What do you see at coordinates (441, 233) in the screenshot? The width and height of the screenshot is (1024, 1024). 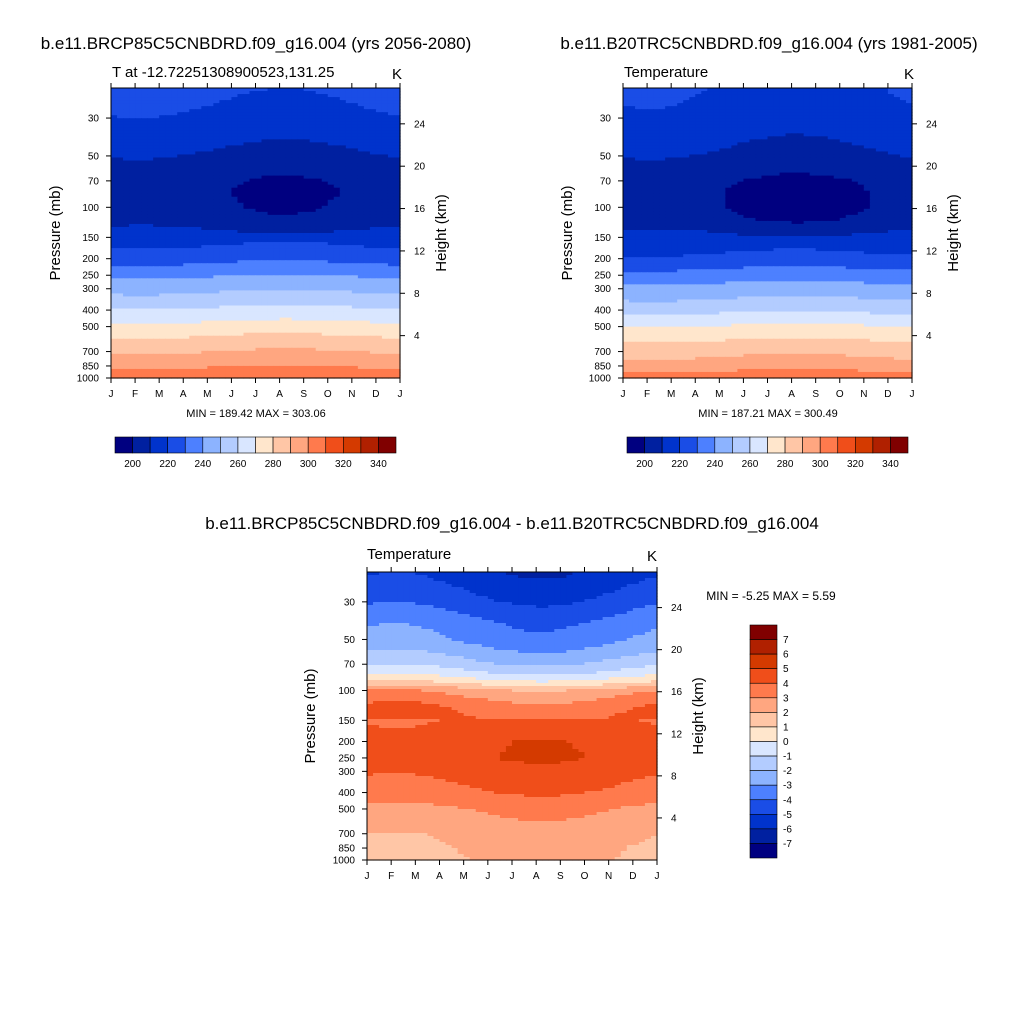 I see `panel-1-ylabel-right: Height (km)` at bounding box center [441, 233].